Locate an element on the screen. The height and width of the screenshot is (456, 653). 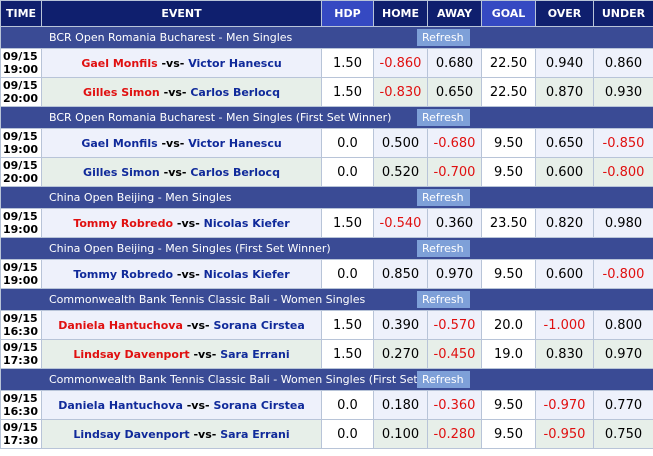
over-odds: 0.870 is located at coordinates (564, 92).